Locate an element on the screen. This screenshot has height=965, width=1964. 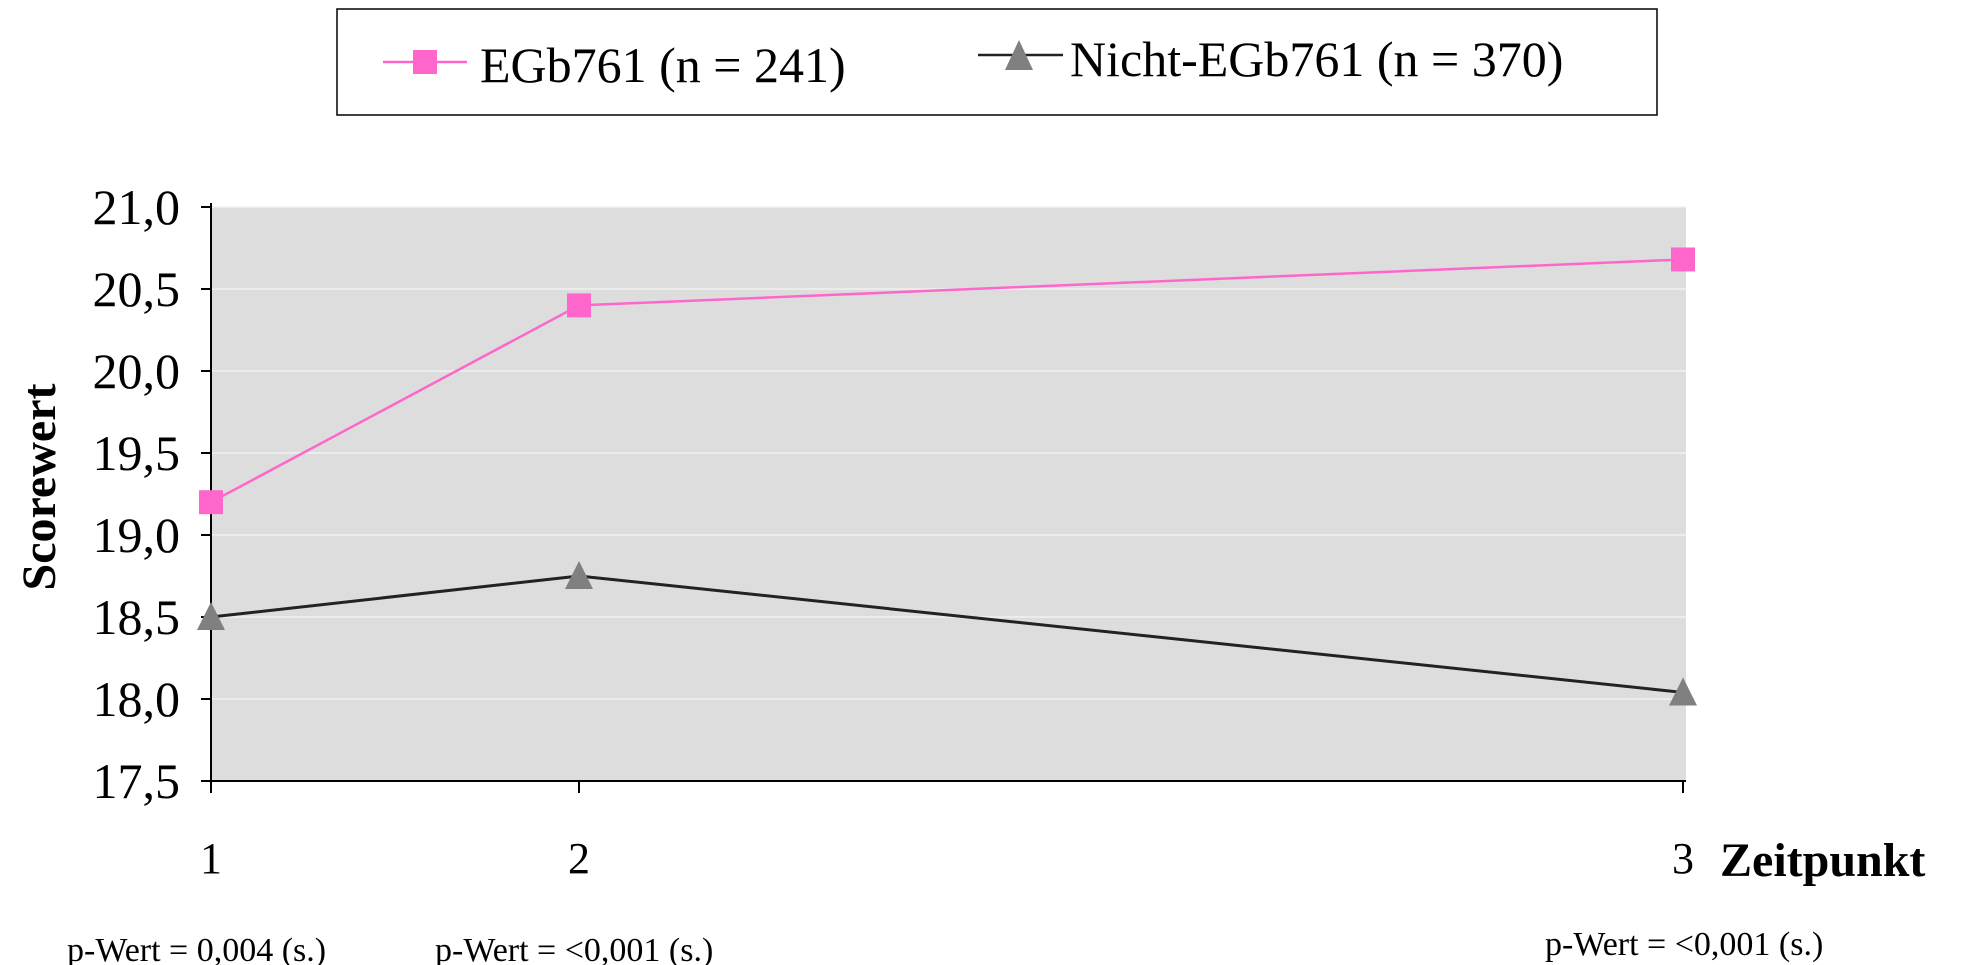
y-tick-label: 19,5 is located at coordinates (137, 453).